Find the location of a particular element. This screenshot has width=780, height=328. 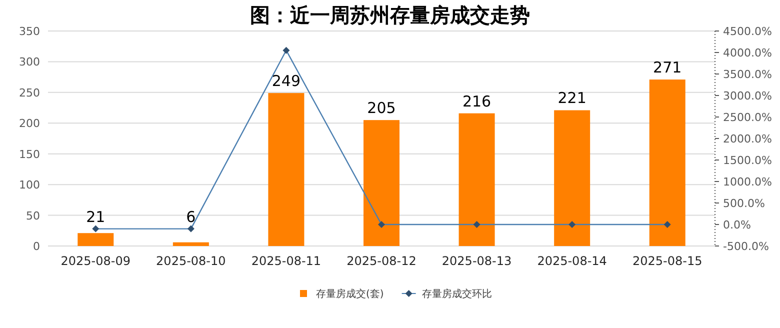

y-tick-label: 300 is located at coordinates (29, 62).